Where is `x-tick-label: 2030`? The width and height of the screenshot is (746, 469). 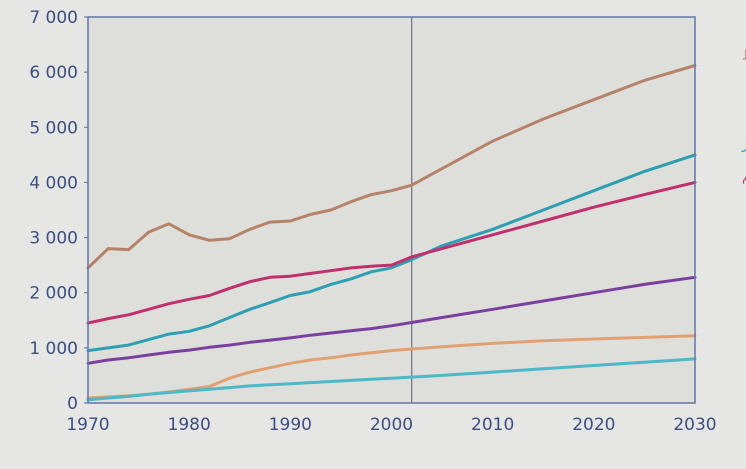 x-tick-label: 2030 is located at coordinates (694, 425).